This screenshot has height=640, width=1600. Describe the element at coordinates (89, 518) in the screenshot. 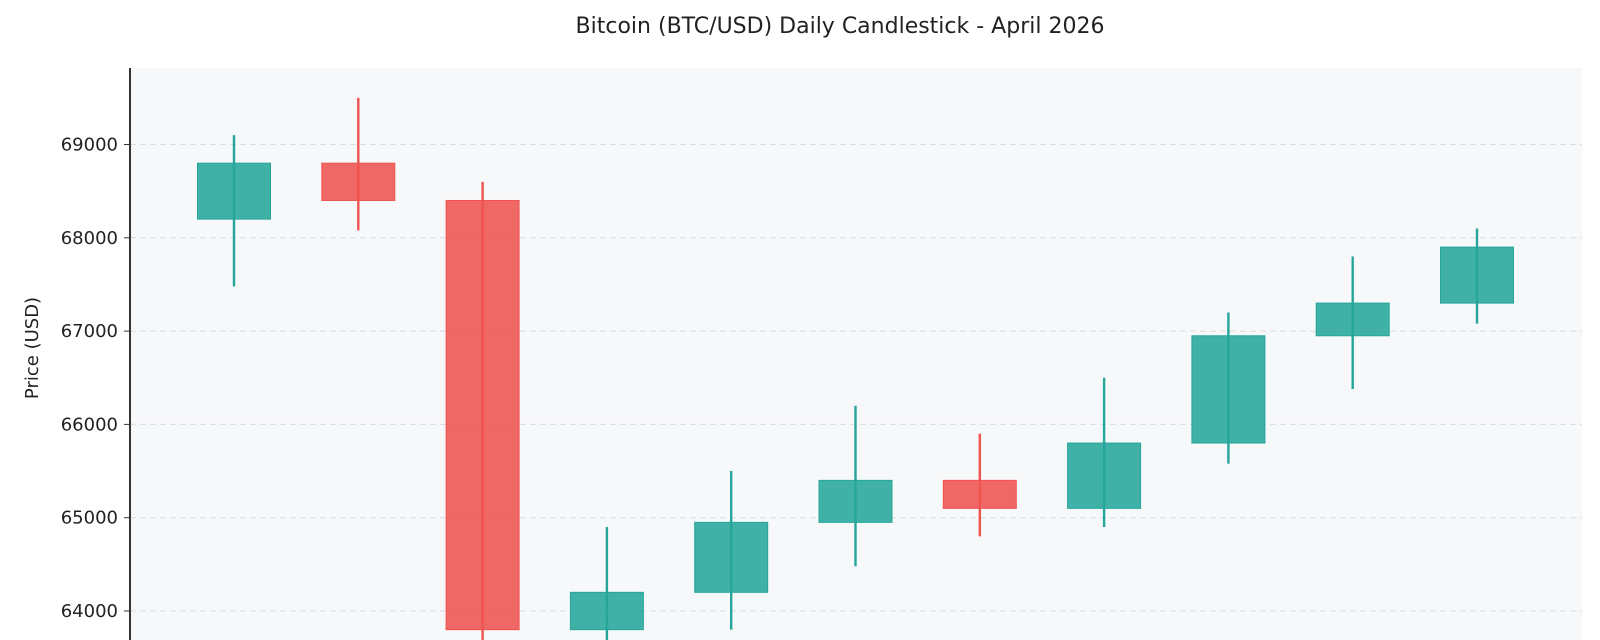

I see `y-tick-label: 65000` at that location.